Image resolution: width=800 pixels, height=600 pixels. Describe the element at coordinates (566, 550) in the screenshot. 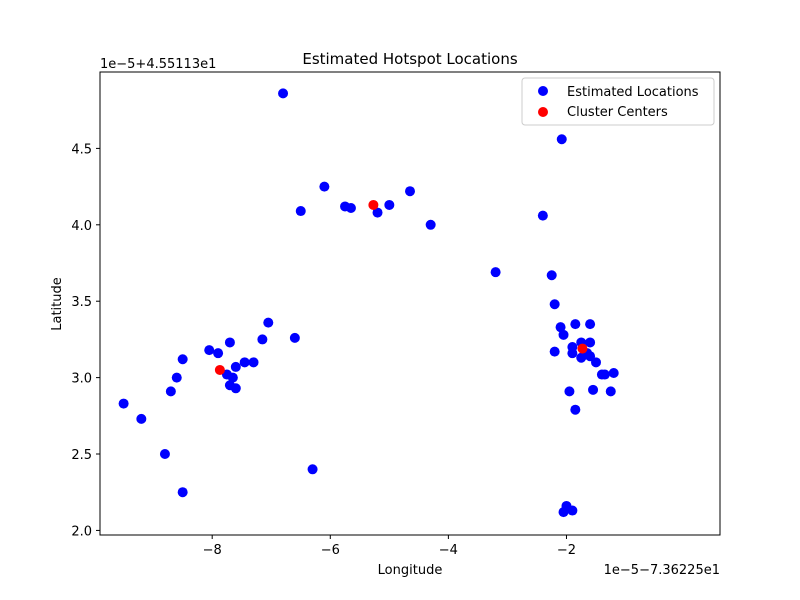

I see `x-tick-label: −2` at that location.